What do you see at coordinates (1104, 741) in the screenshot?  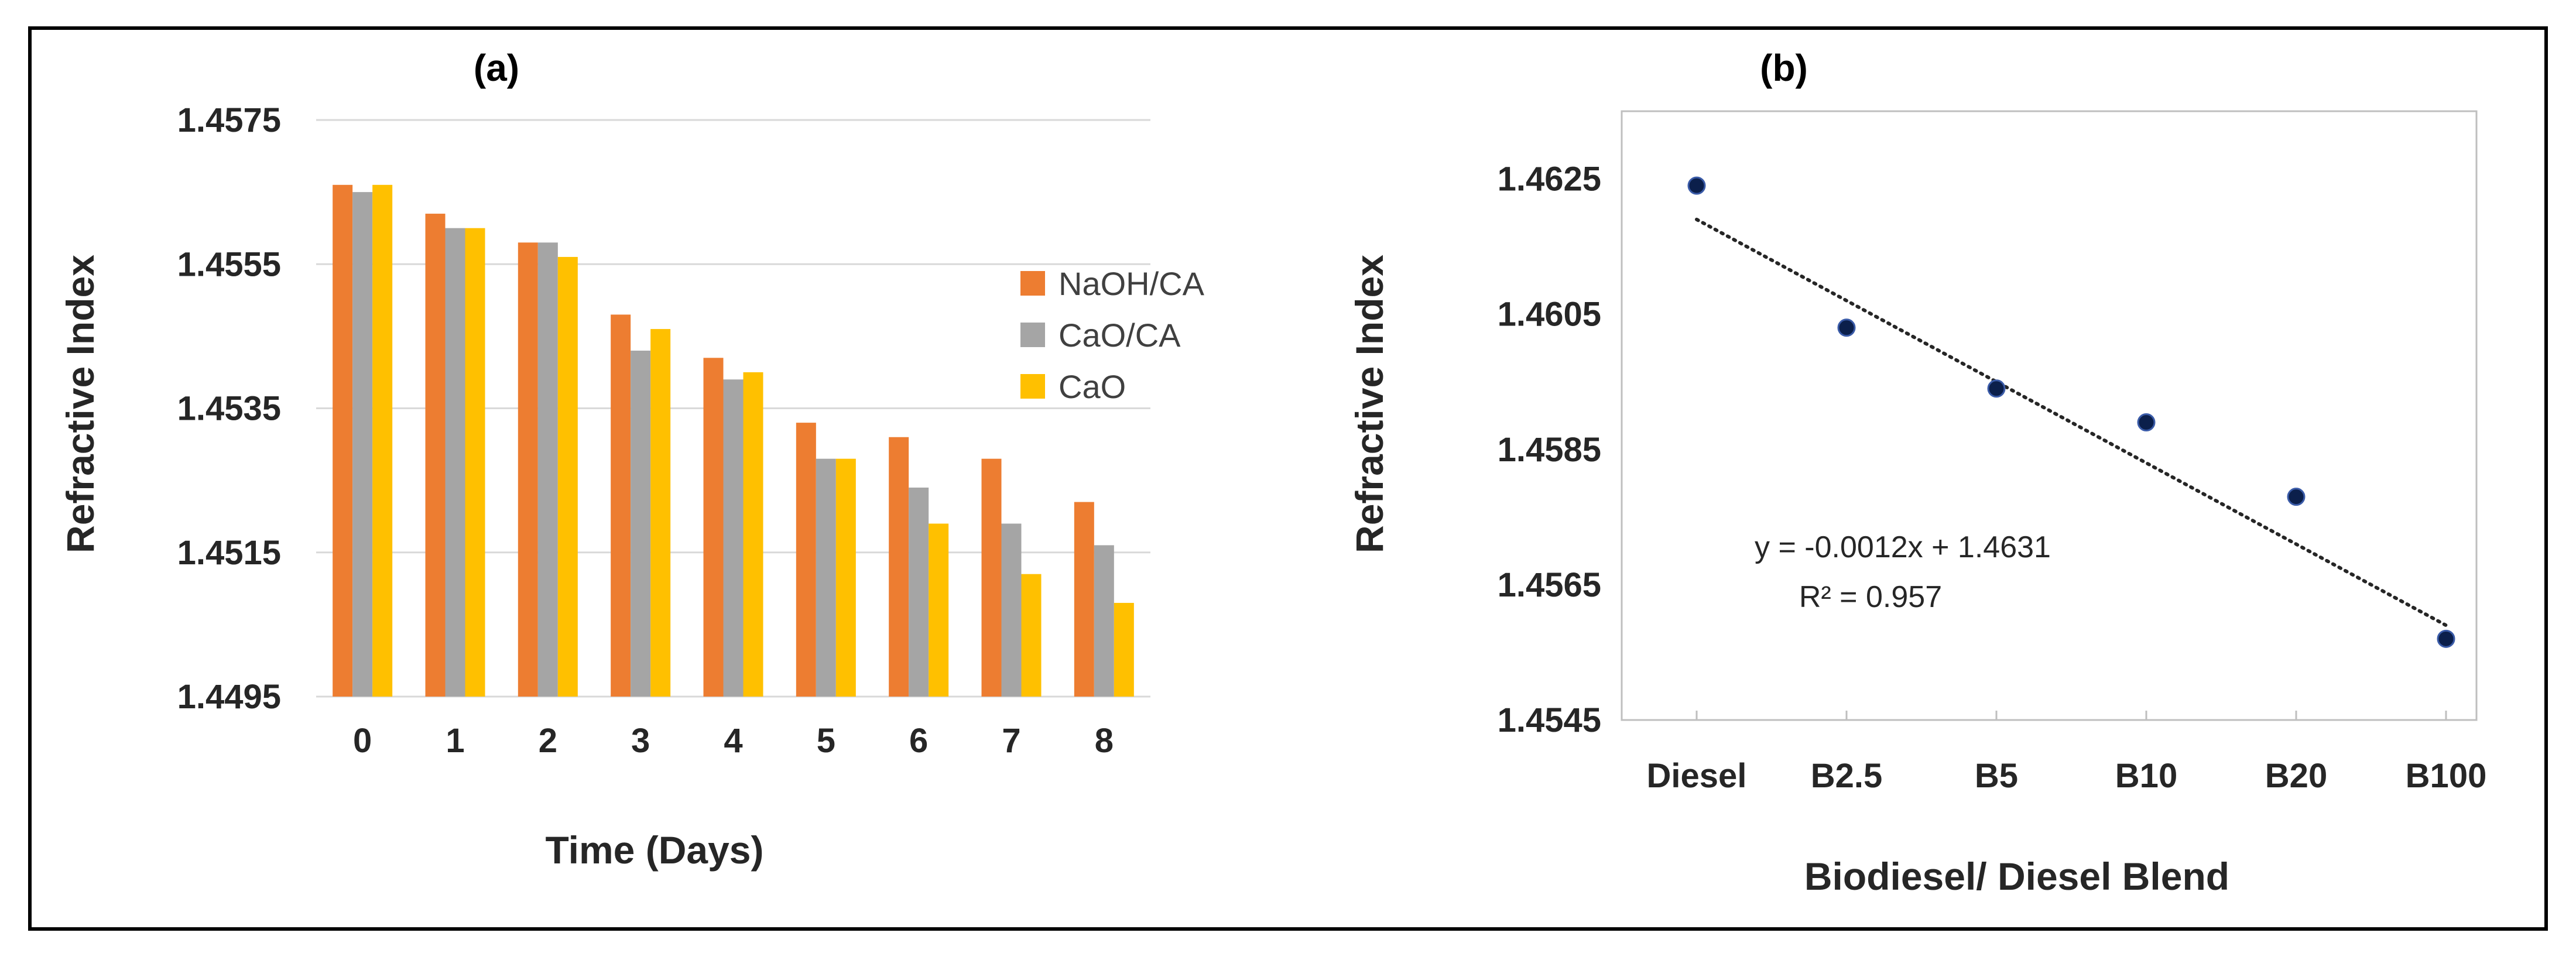 I see `panel-a-x-tick-label: 8` at bounding box center [1104, 741].